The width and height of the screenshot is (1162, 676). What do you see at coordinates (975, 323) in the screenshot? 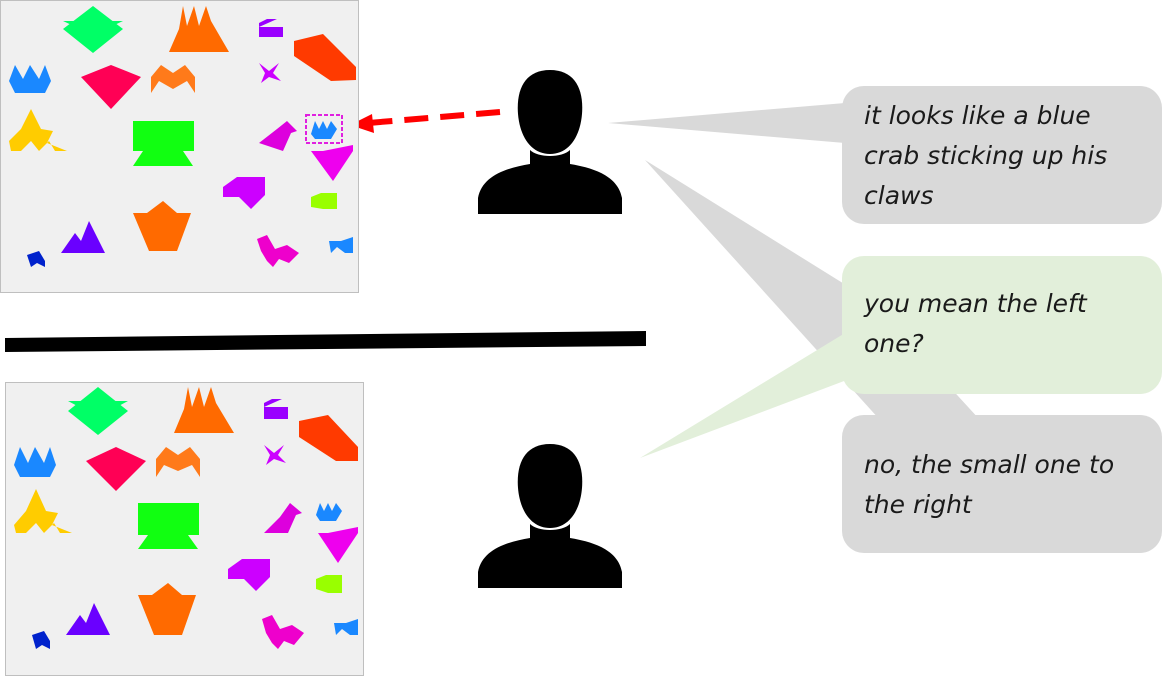
I see `bubble-text: you mean the left one?` at bounding box center [975, 323].